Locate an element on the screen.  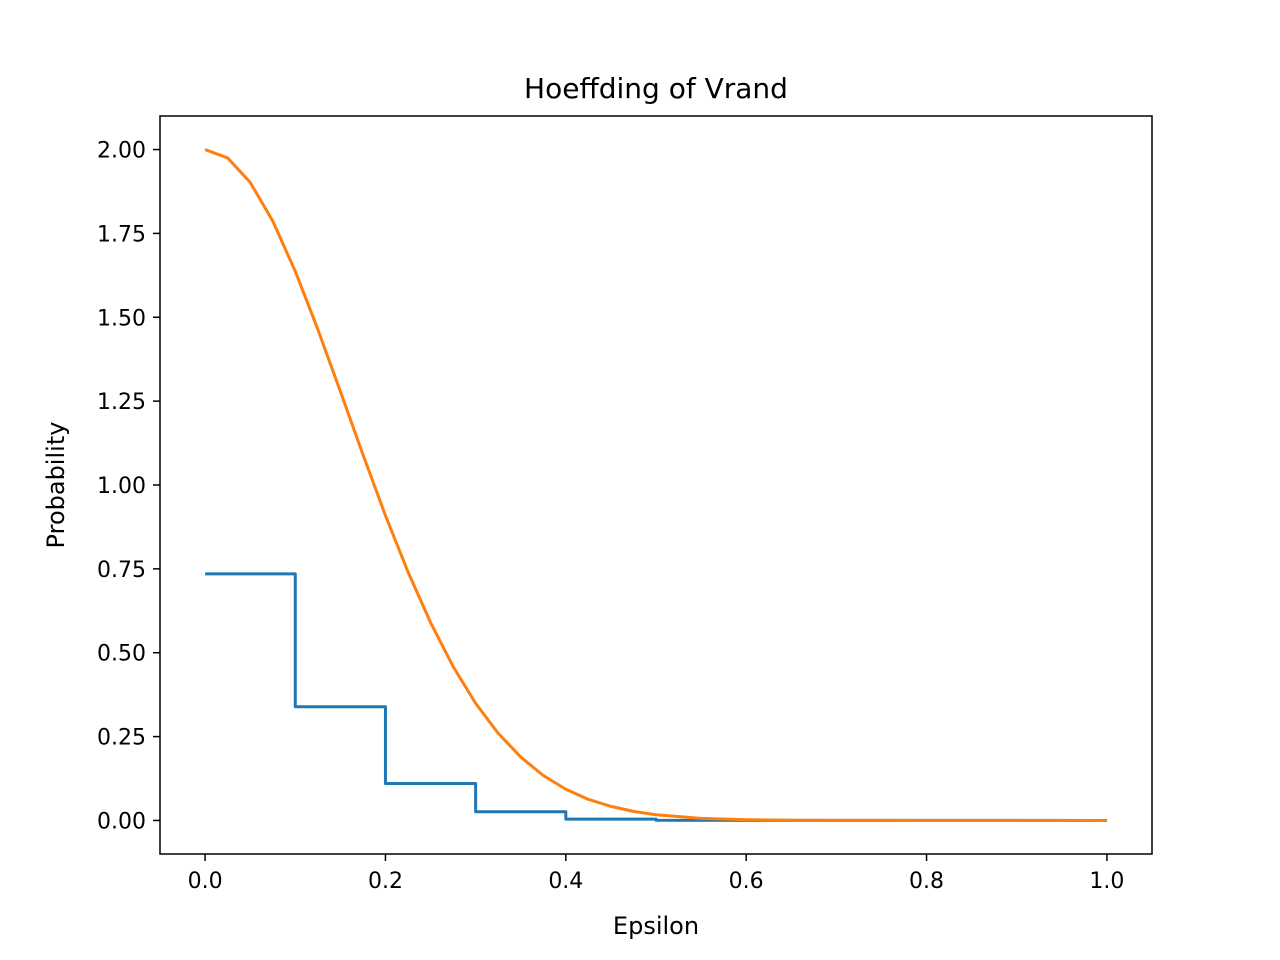
y-tick-label: 1.50 is located at coordinates (121, 318).